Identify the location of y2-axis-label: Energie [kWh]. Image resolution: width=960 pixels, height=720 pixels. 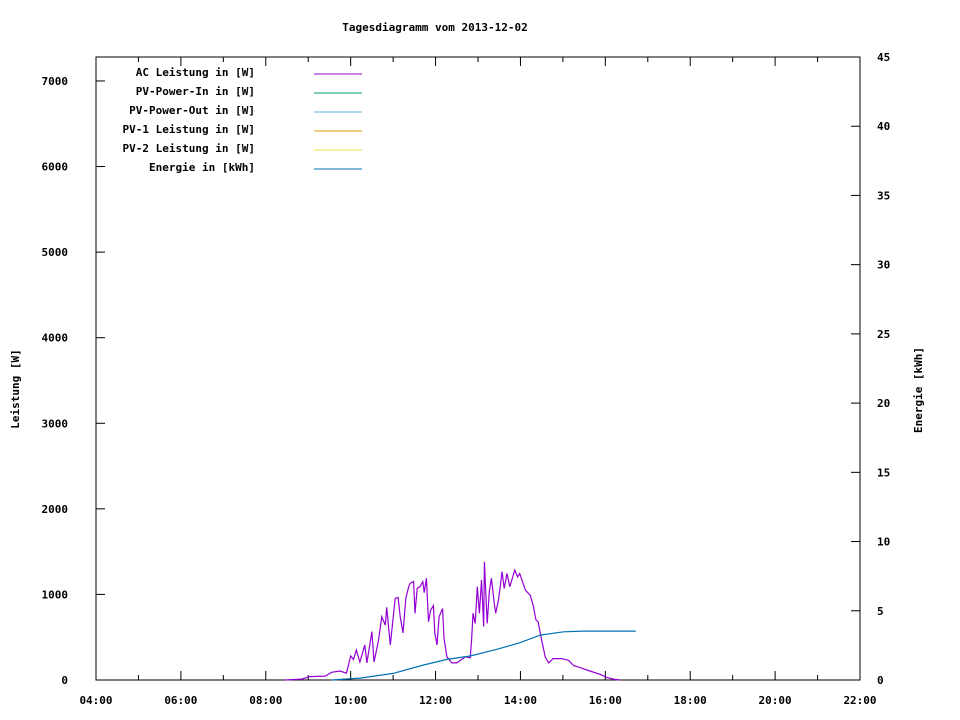
(918, 390).